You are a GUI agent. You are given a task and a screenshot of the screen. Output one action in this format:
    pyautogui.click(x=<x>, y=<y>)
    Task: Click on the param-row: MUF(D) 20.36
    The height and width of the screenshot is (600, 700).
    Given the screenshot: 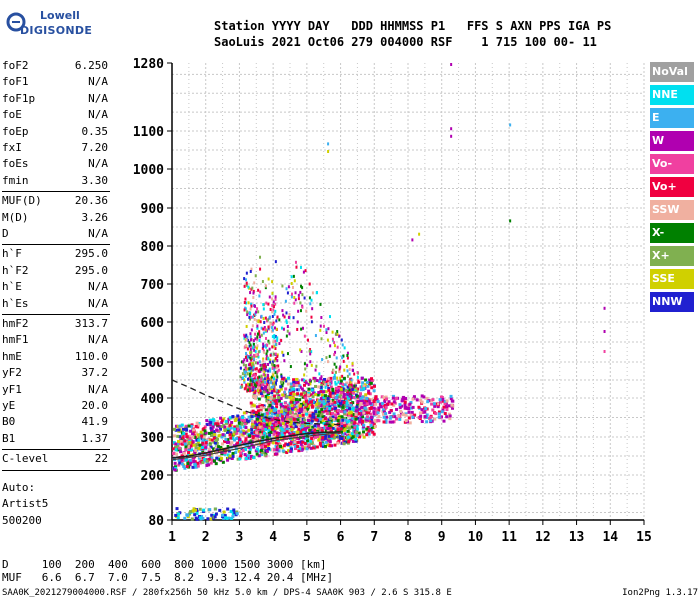 What is the action you would take?
    pyautogui.click(x=55, y=201)
    